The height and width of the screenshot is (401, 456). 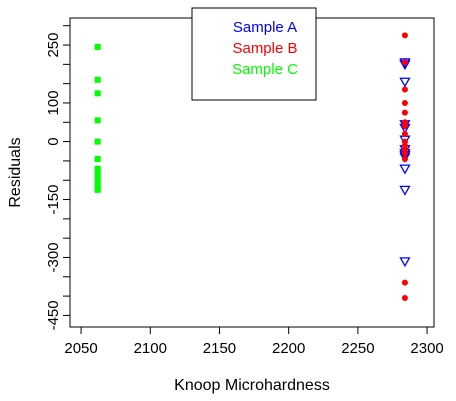 What do you see at coordinates (53, 45) in the screenshot?
I see `y-tick-label: 250` at bounding box center [53, 45].